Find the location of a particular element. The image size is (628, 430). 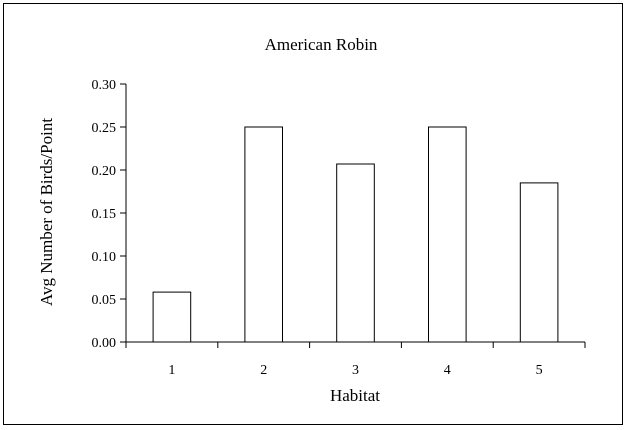

y-tick-label: 0.00 is located at coordinates (104, 343).